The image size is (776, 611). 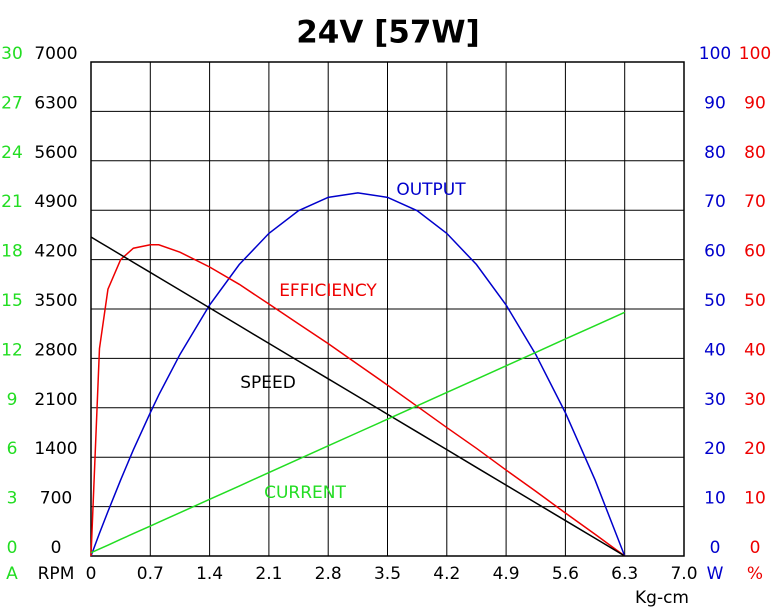 What do you see at coordinates (55, 301) in the screenshot?
I see `y-tick-label: 3500` at bounding box center [55, 301].